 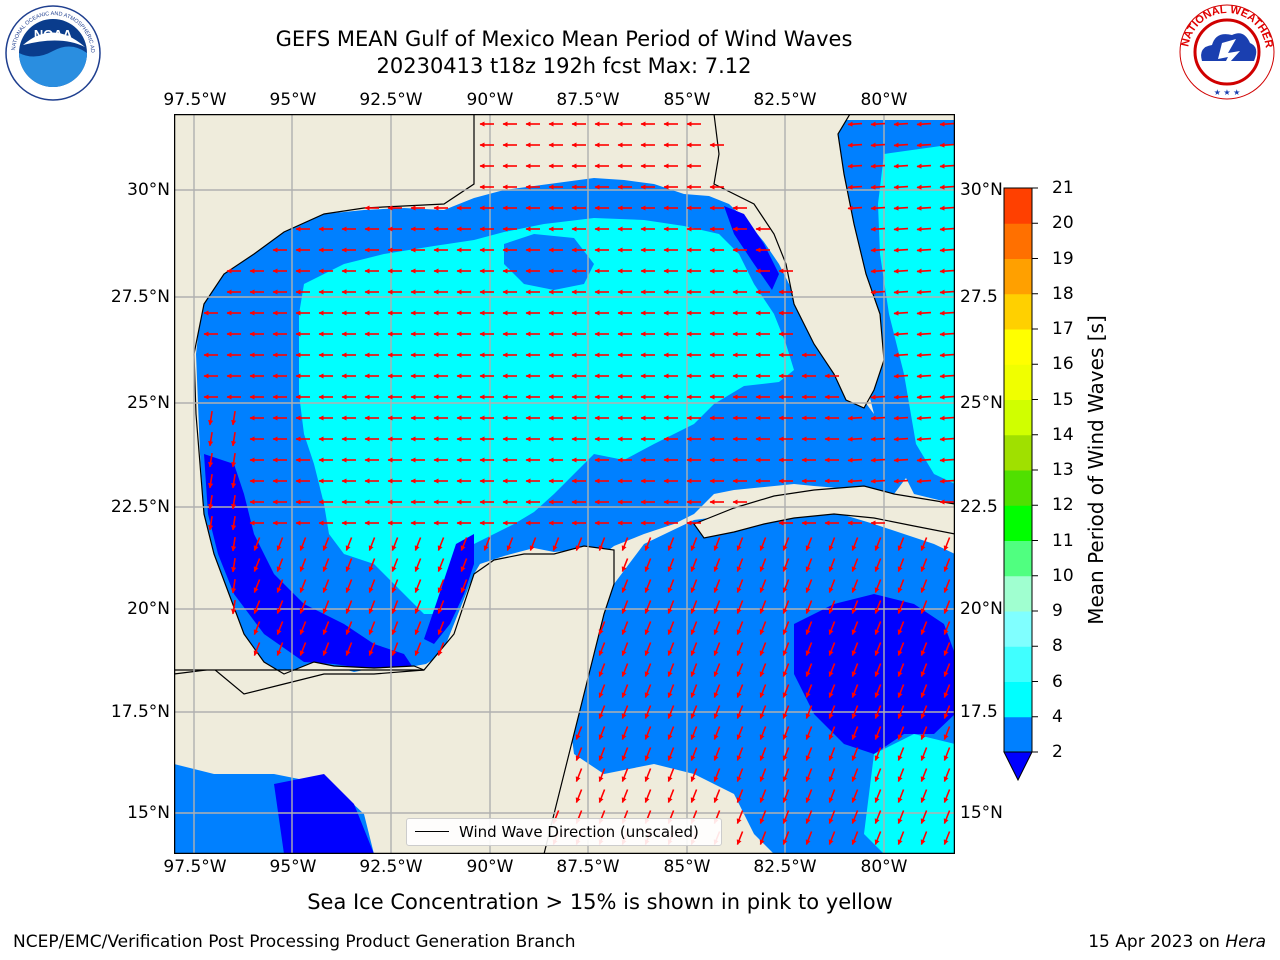 I want to click on lat-label-right: 20°N, so click(x=981, y=609).